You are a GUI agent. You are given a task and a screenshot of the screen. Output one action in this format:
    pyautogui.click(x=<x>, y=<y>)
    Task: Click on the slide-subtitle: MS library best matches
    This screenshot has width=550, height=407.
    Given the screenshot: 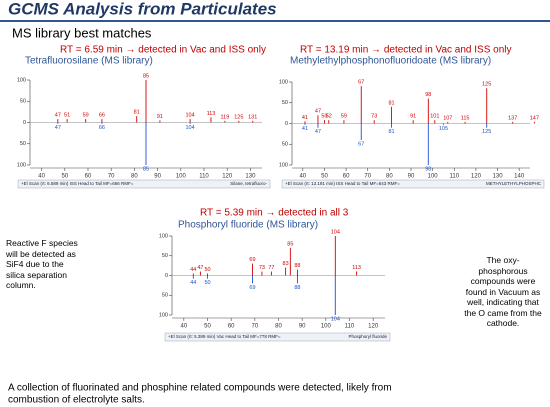 What is the action you would take?
    pyautogui.click(x=82, y=32)
    